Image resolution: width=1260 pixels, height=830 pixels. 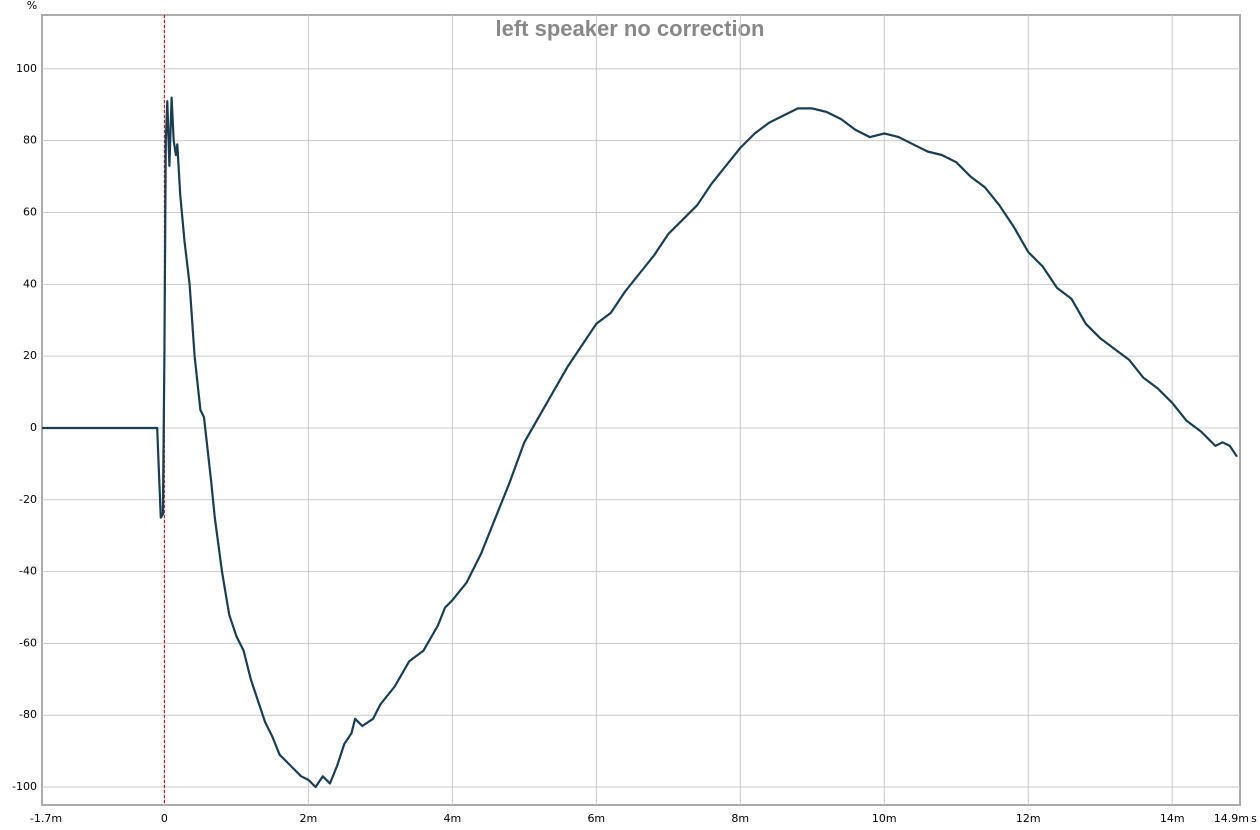 I want to click on y-tick-label: 100, so click(x=26, y=68).